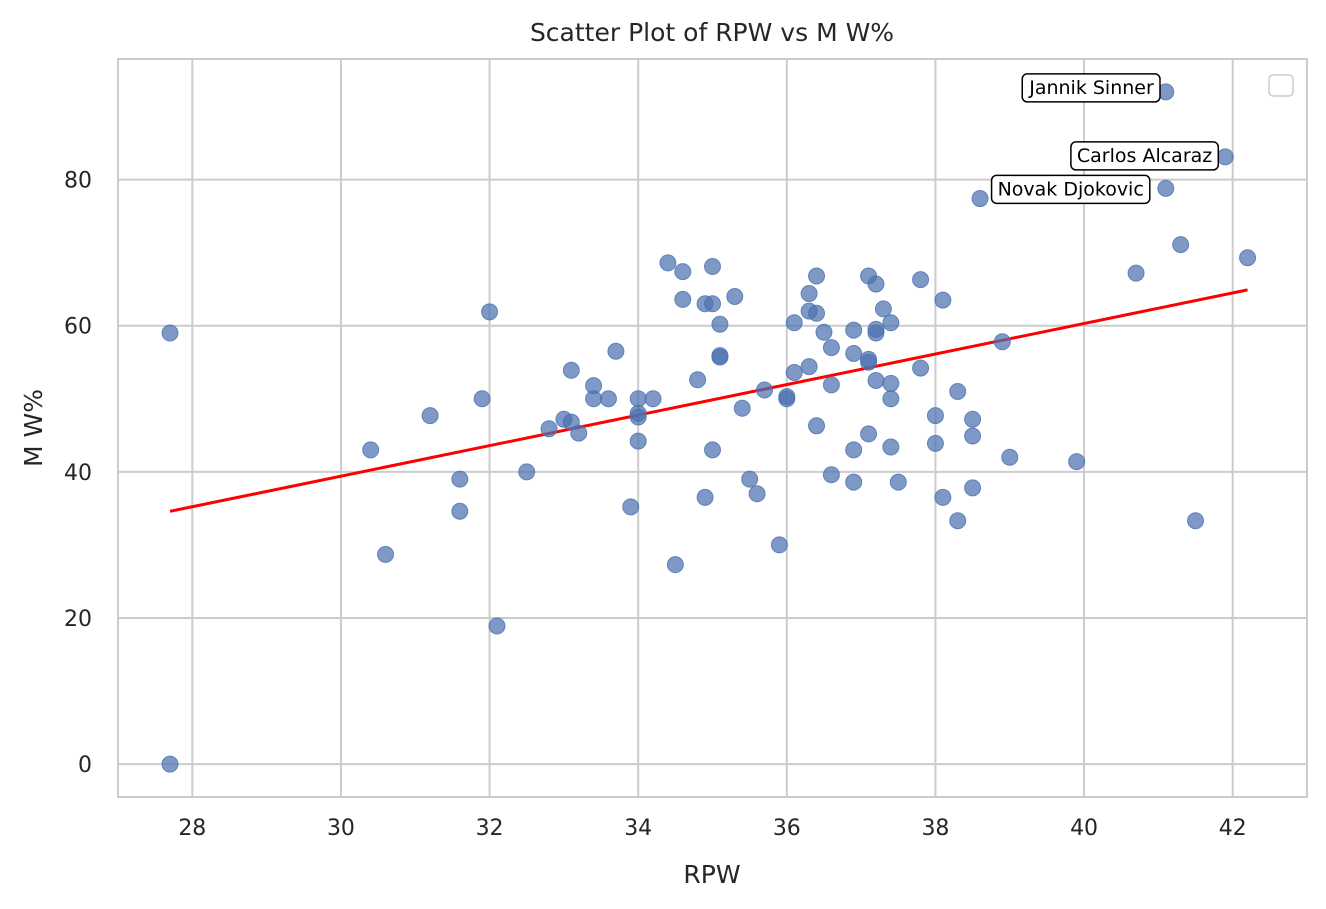  I want to click on annotation-label: Novak Djokovic, so click(1071, 189).